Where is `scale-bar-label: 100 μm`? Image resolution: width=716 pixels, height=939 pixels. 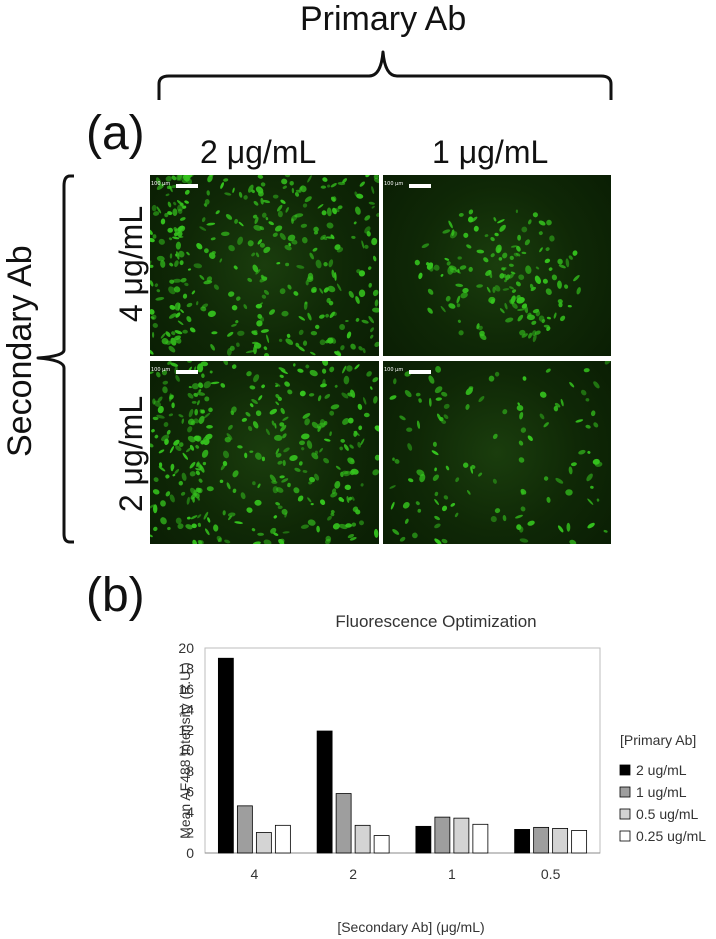
scale-bar-label: 100 μm is located at coordinates (394, 184).